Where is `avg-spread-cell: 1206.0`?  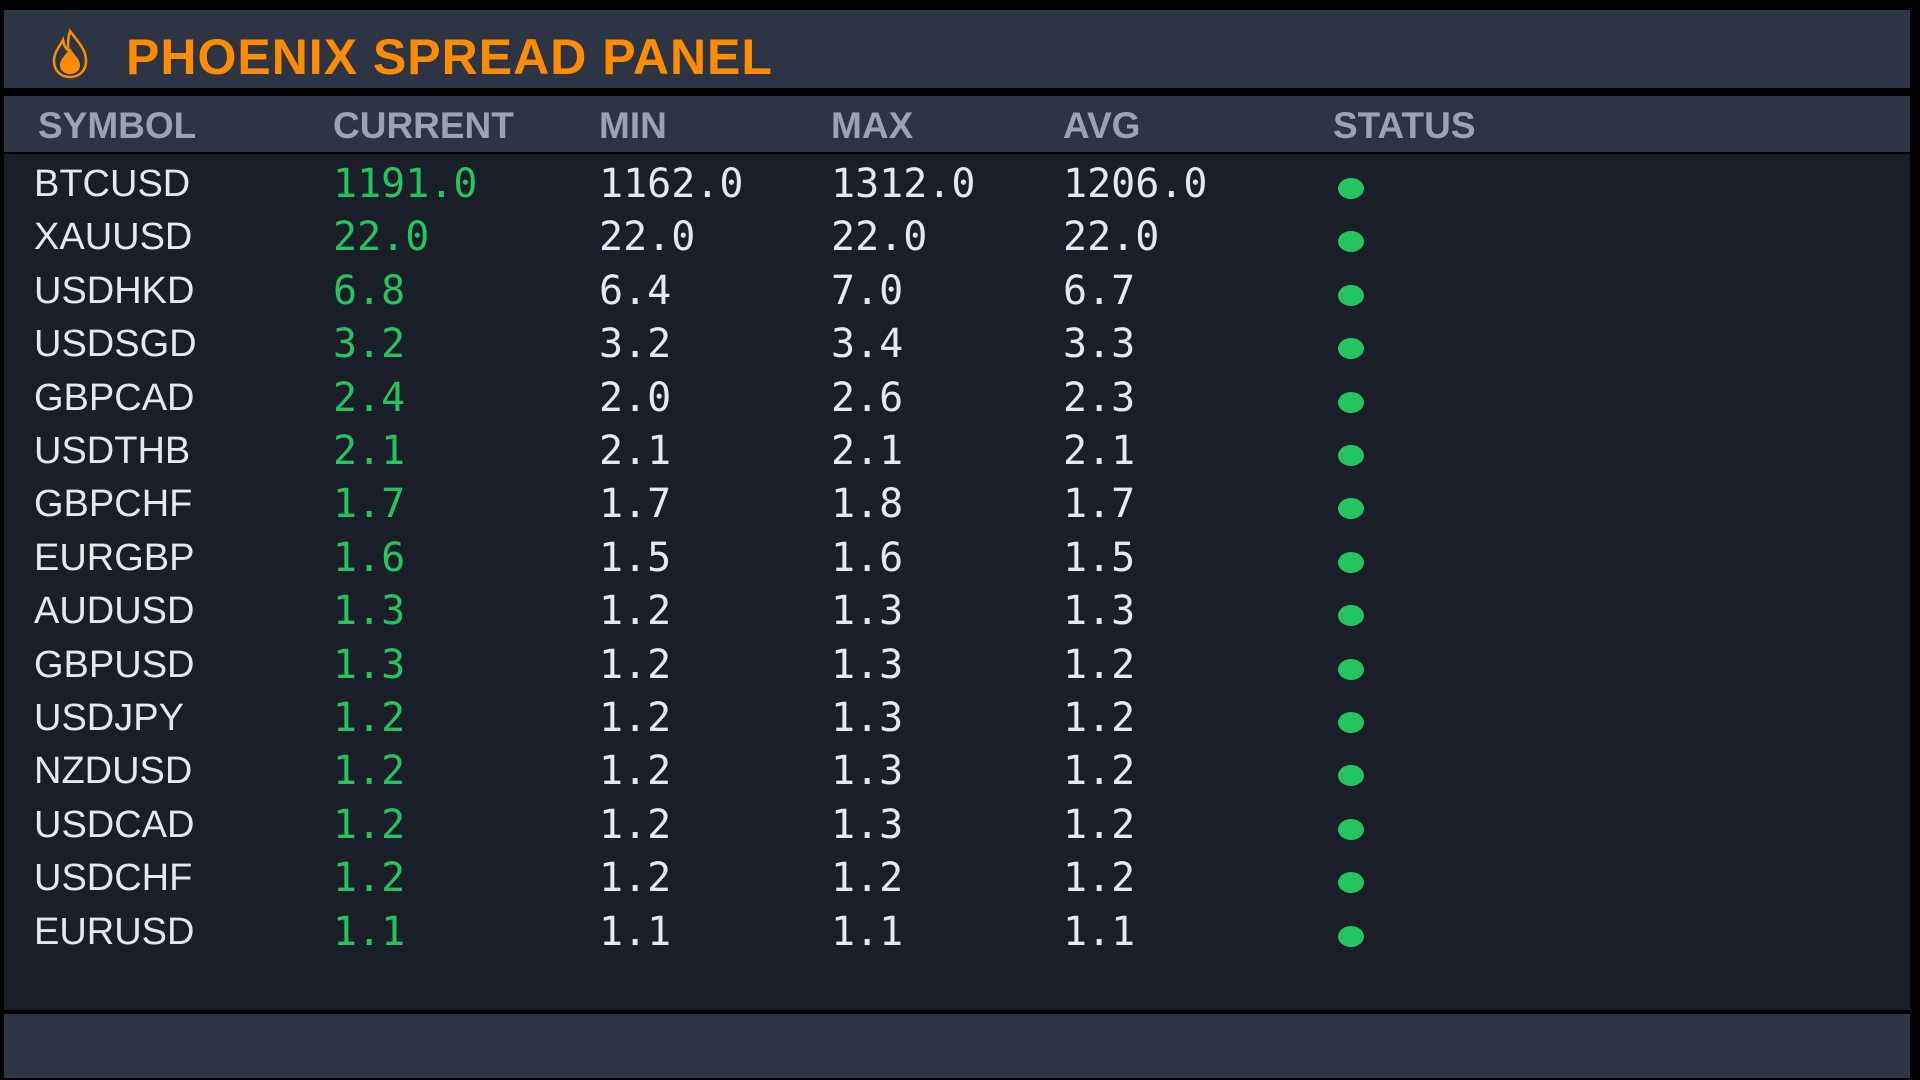
avg-spread-cell: 1206.0 is located at coordinates (1135, 184).